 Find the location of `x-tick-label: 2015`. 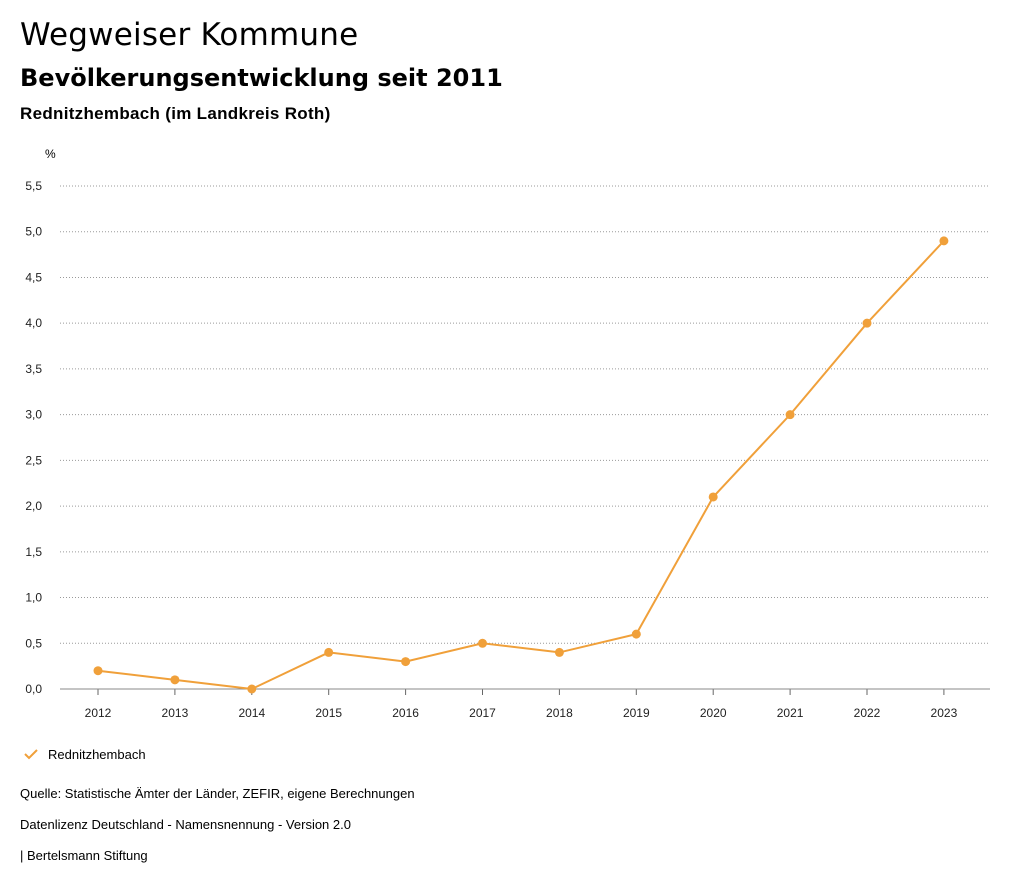

x-tick-label: 2015 is located at coordinates (328, 713).